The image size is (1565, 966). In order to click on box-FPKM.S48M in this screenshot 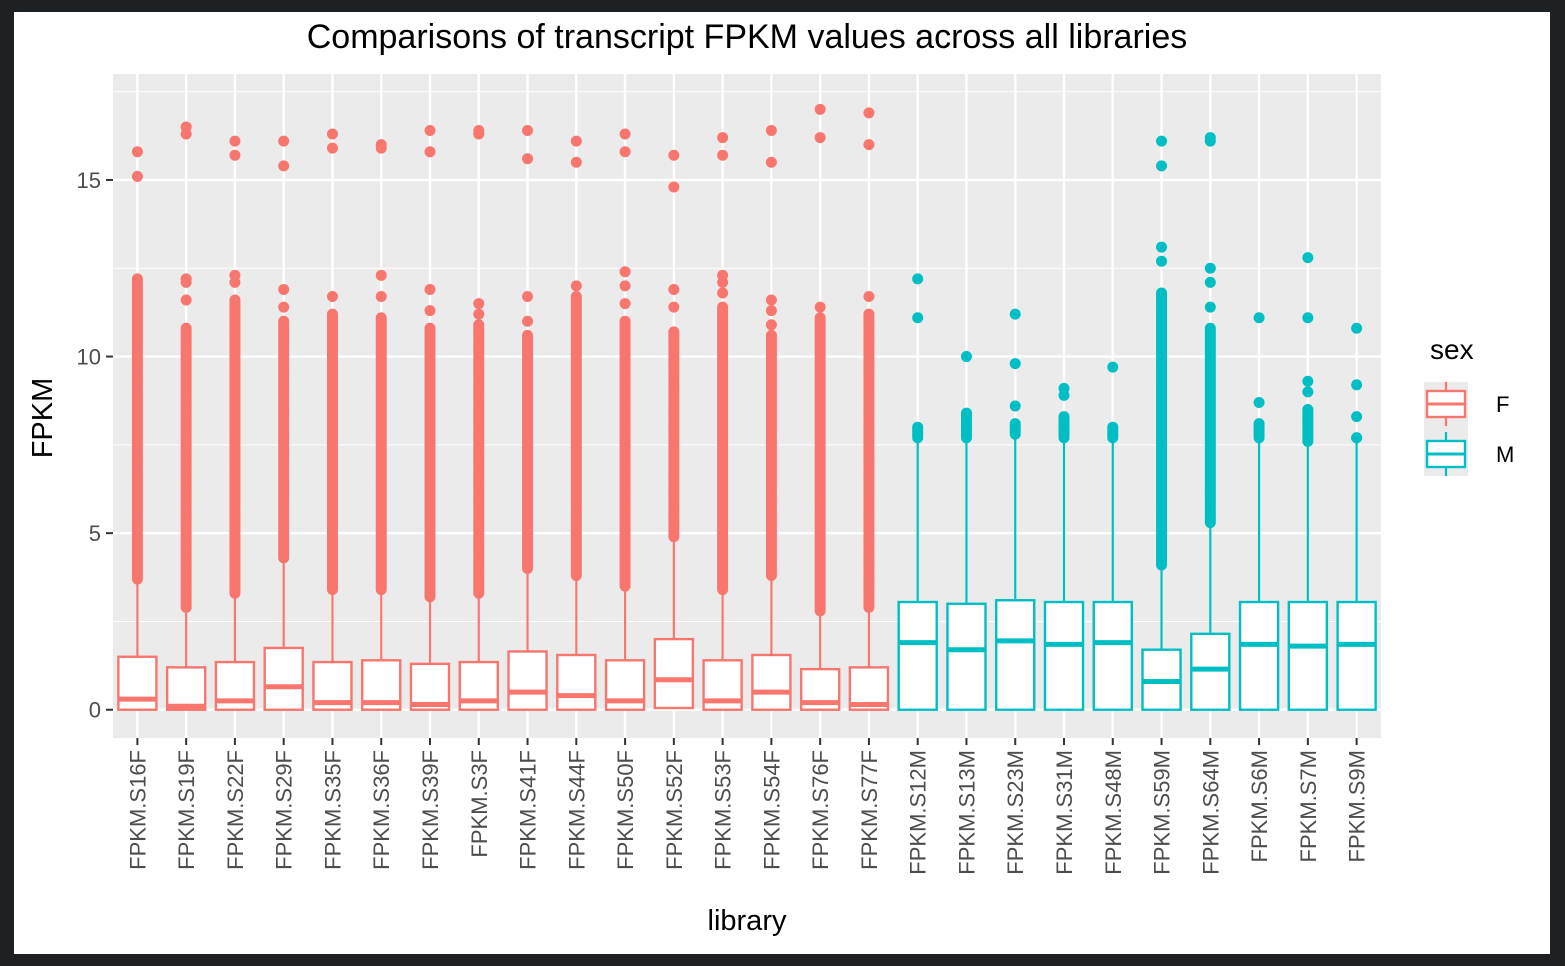, I will do `click(1112, 536)`.